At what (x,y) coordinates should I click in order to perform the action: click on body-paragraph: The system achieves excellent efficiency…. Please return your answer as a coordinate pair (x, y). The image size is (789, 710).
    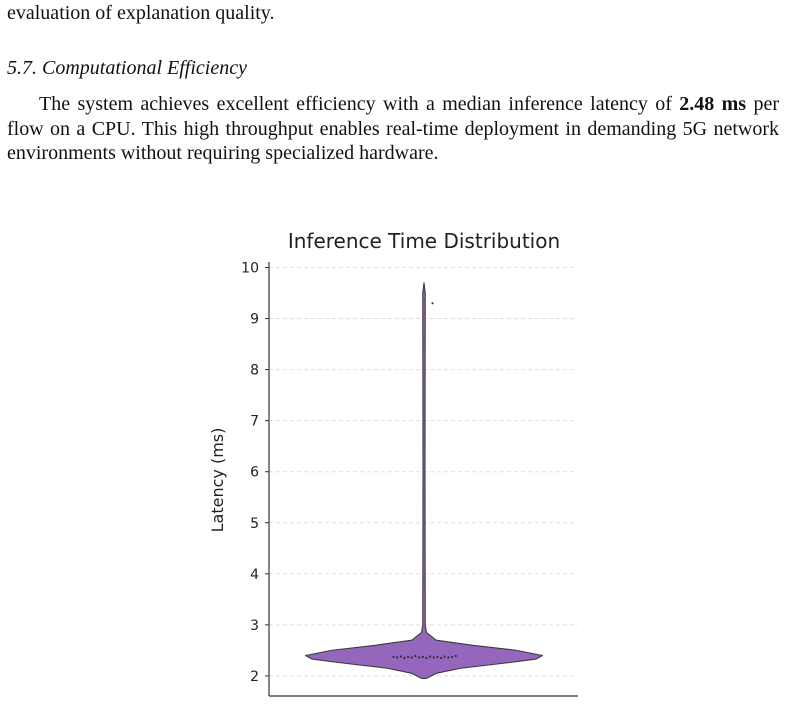
    Looking at the image, I should click on (393, 129).